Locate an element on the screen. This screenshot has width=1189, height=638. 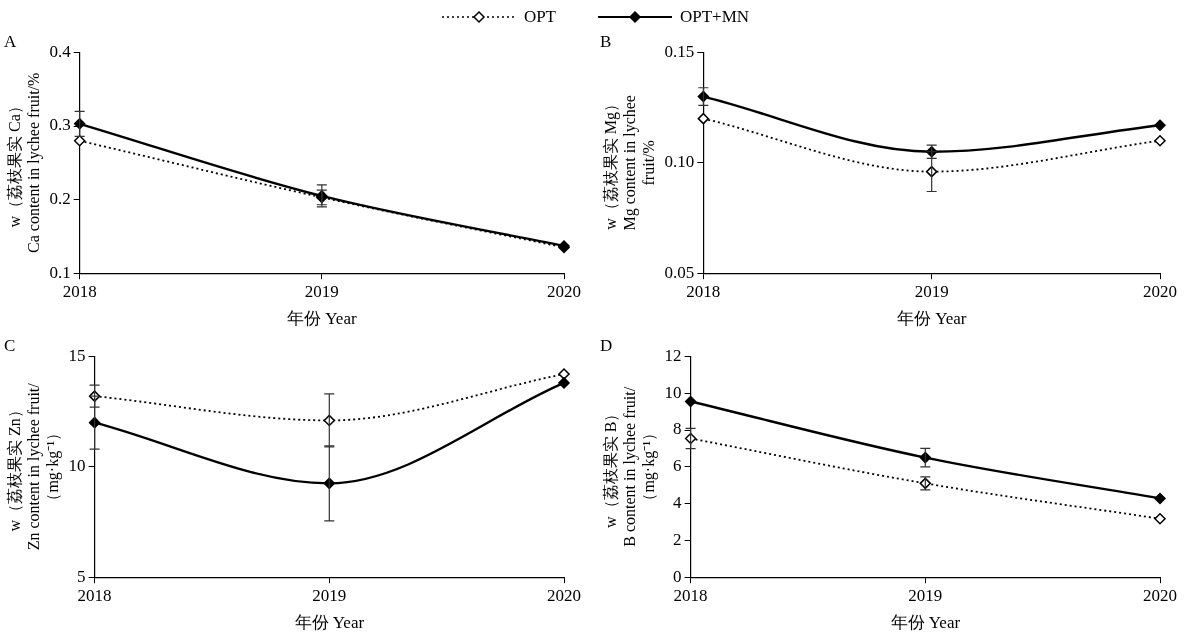
y-axis-title: w（荔枝果实 Ca） Ca content in lychee fruit/% is located at coordinates (24, 162).